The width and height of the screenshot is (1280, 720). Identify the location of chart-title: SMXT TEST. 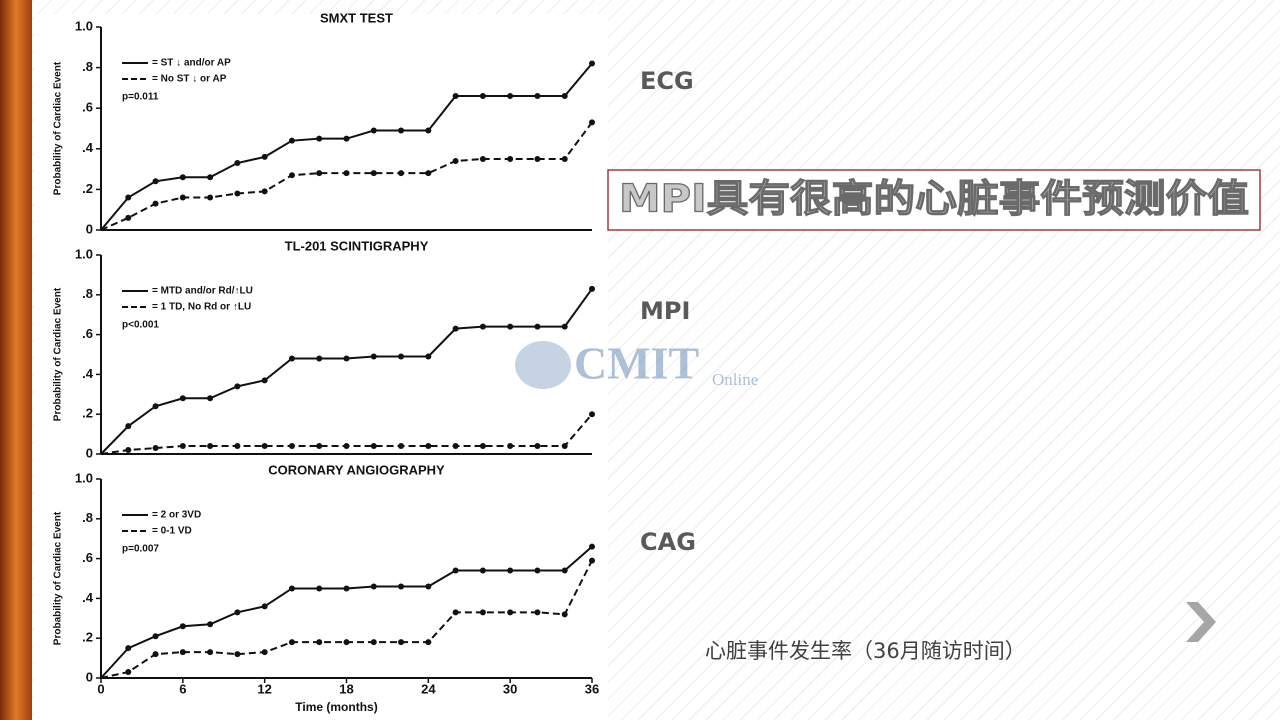
(356, 17).